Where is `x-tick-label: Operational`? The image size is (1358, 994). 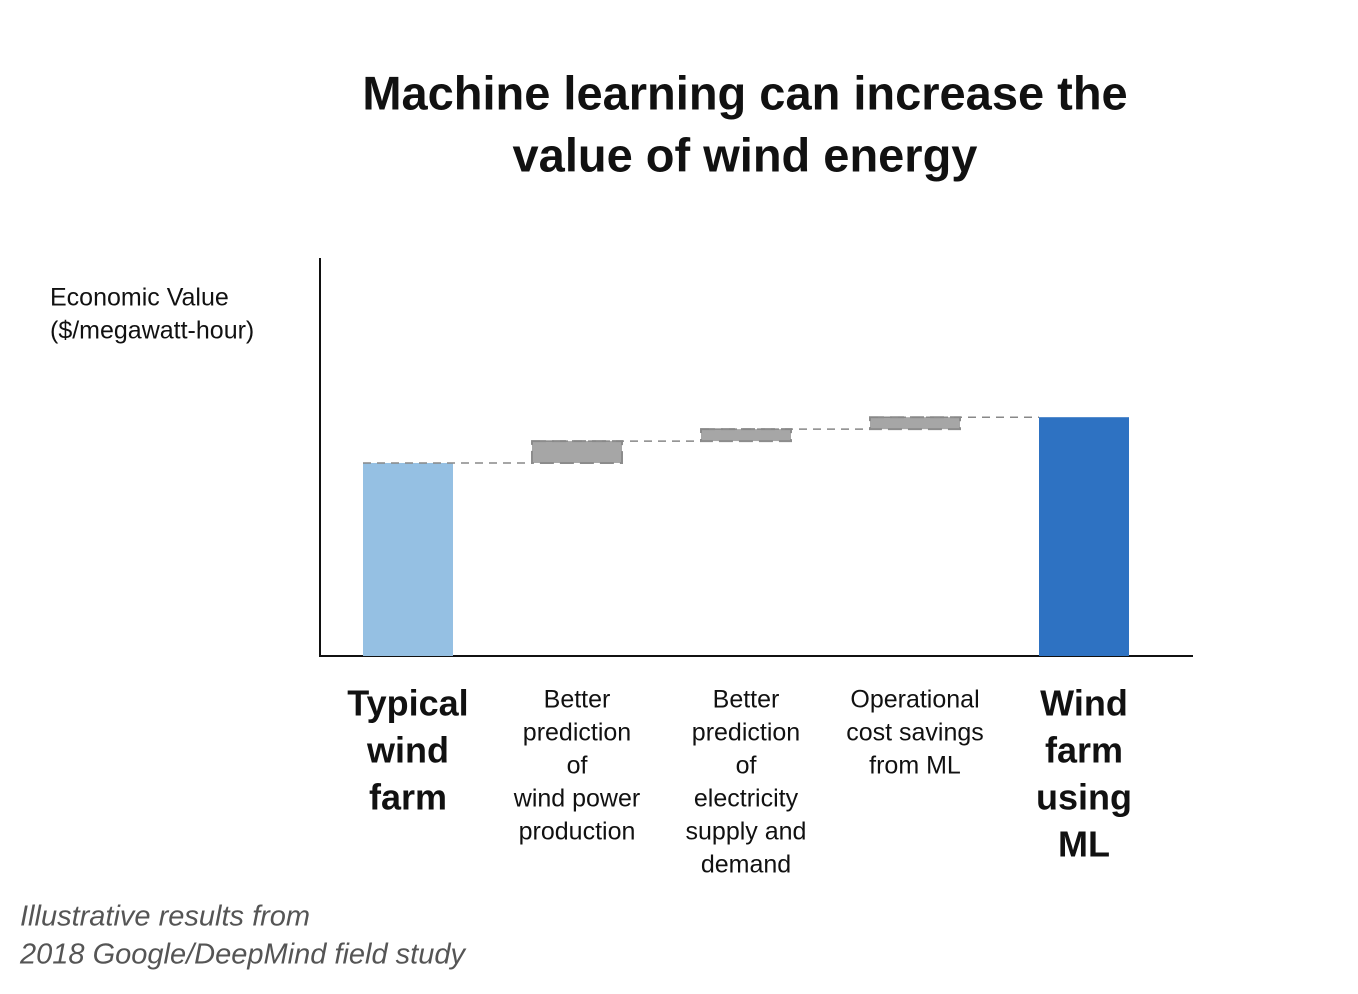 x-tick-label: Operational is located at coordinates (914, 700).